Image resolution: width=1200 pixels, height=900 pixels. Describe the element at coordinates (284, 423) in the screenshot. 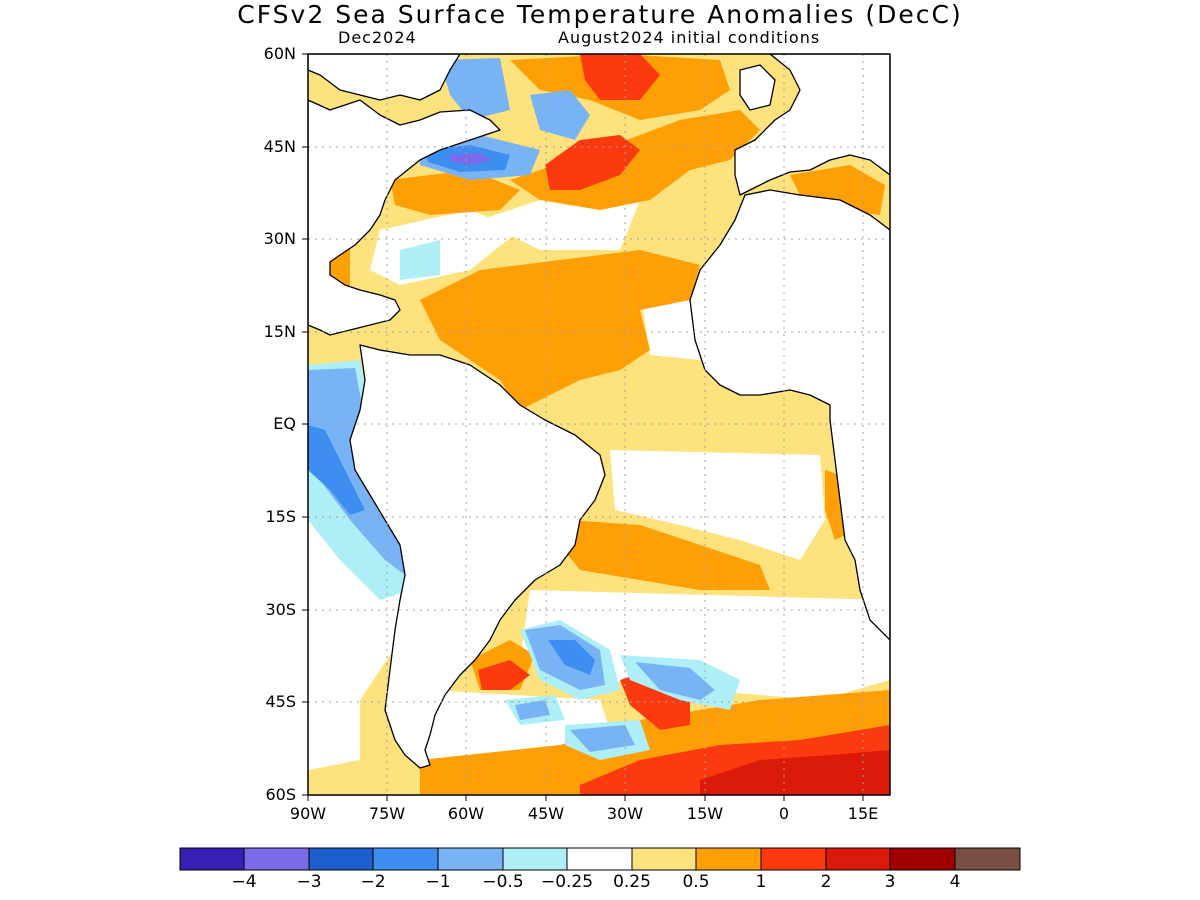

I see `lat-label: EQ` at that location.